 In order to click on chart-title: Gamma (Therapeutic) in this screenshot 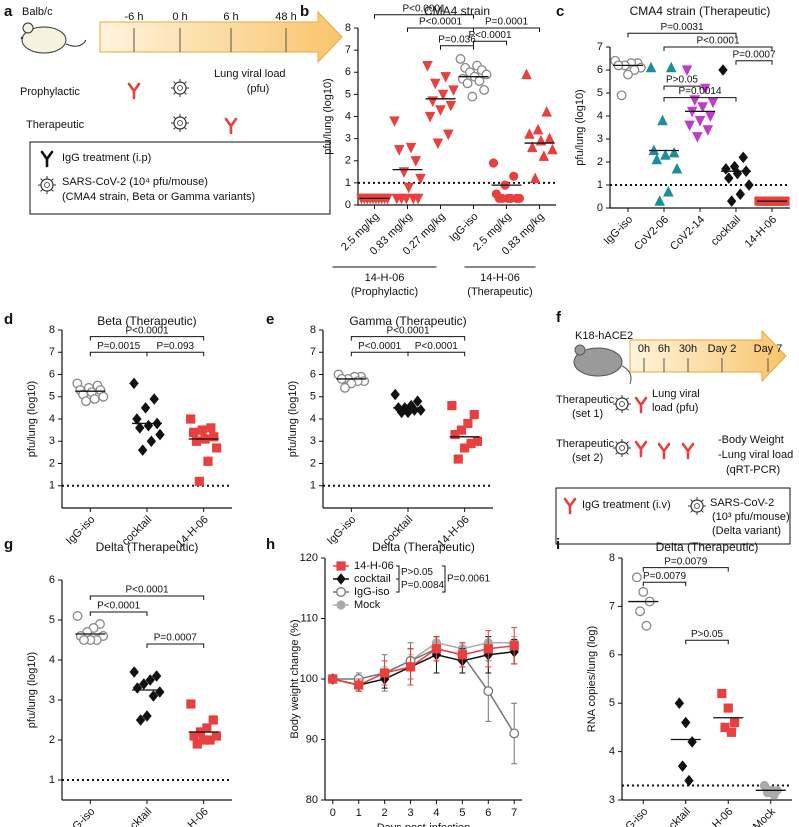, I will do `click(407, 321)`.